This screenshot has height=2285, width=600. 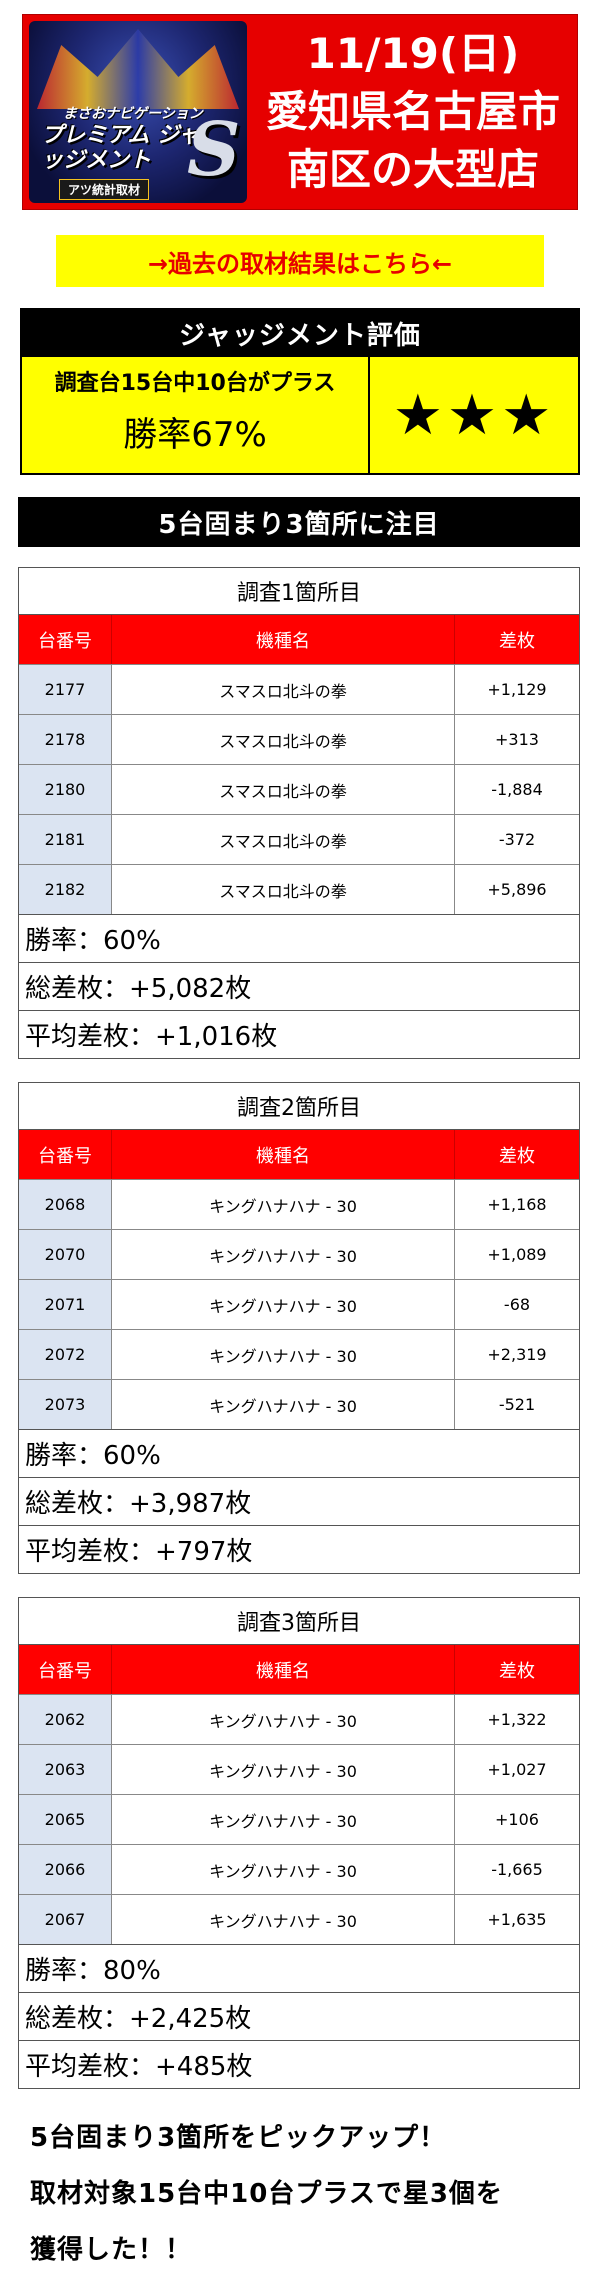 I want to click on table-row: 2073 キングハナハナ - 30 -521, so click(x=299, y=1404).